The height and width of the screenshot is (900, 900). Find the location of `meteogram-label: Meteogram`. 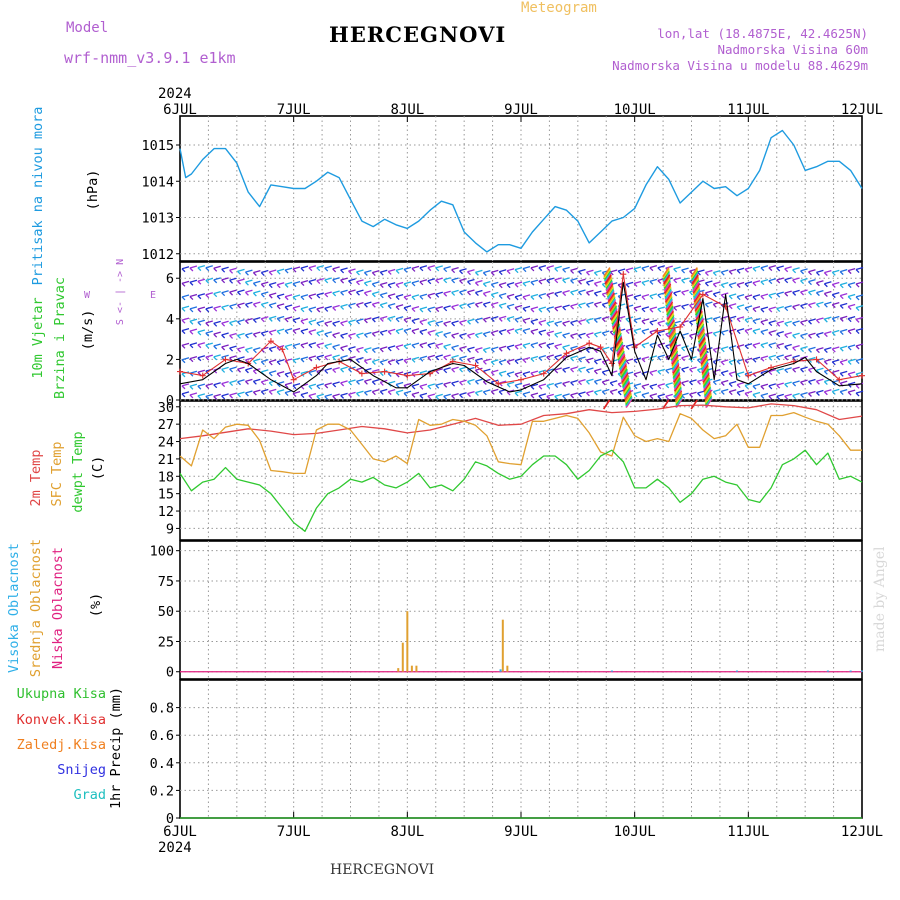

meteogram-label: Meteogram is located at coordinates (559, 8).